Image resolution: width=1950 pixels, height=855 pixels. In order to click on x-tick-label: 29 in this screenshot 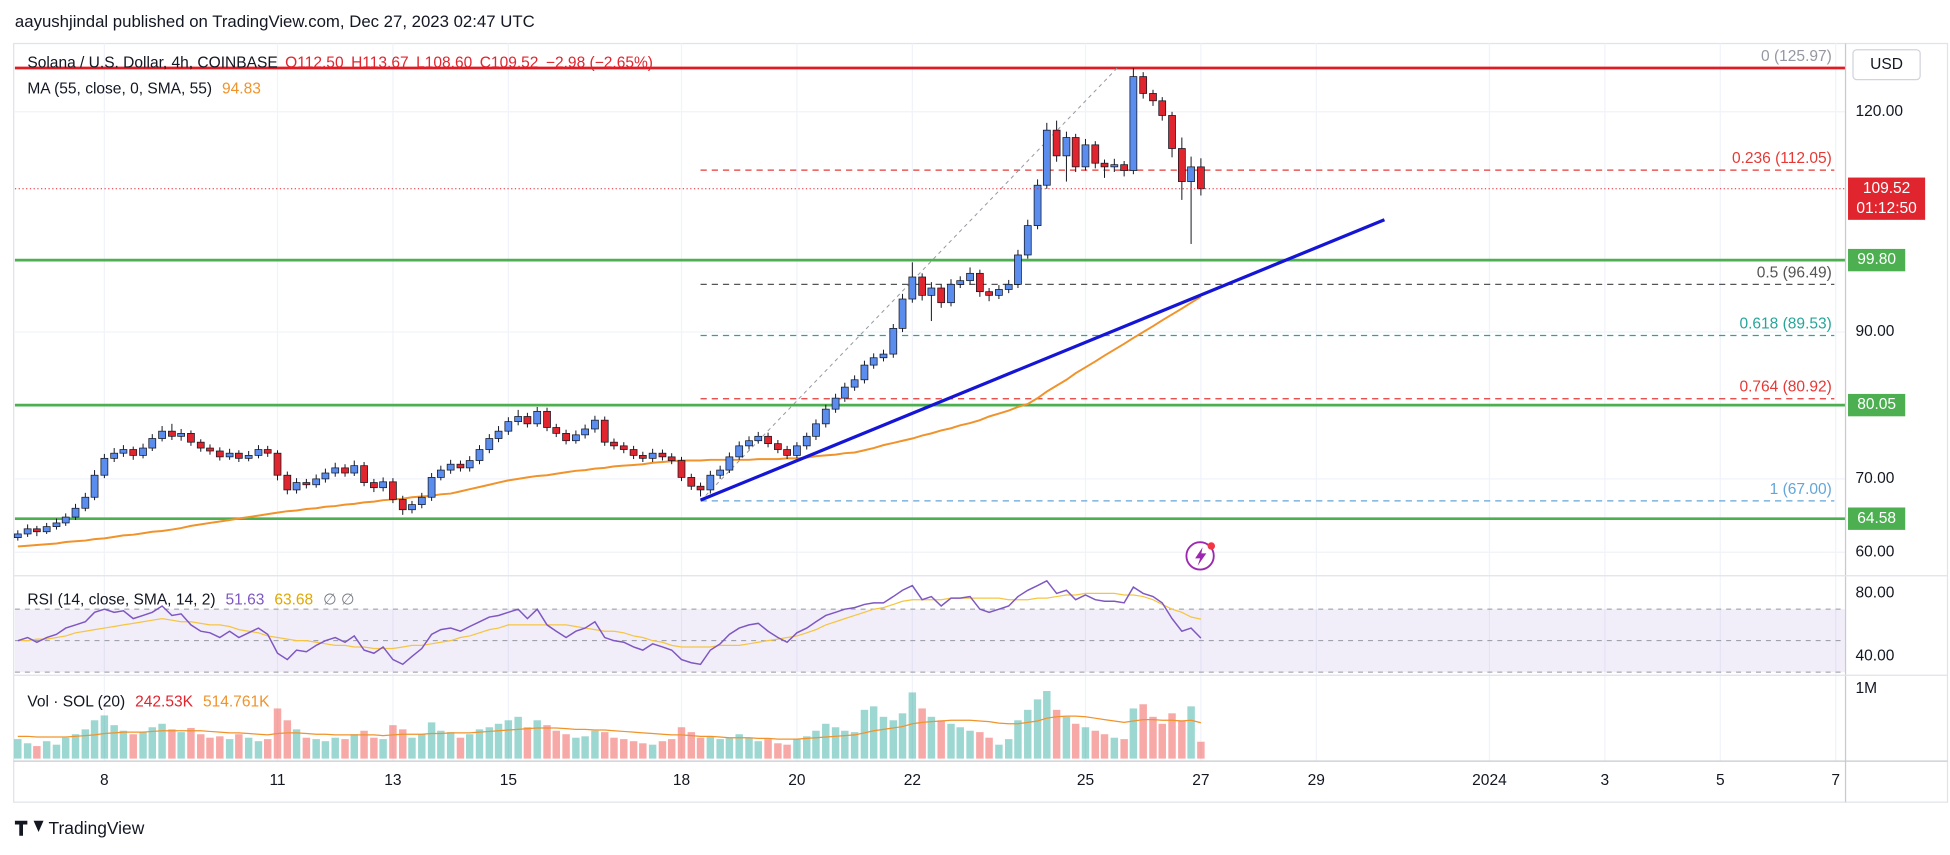, I will do `click(1316, 780)`.